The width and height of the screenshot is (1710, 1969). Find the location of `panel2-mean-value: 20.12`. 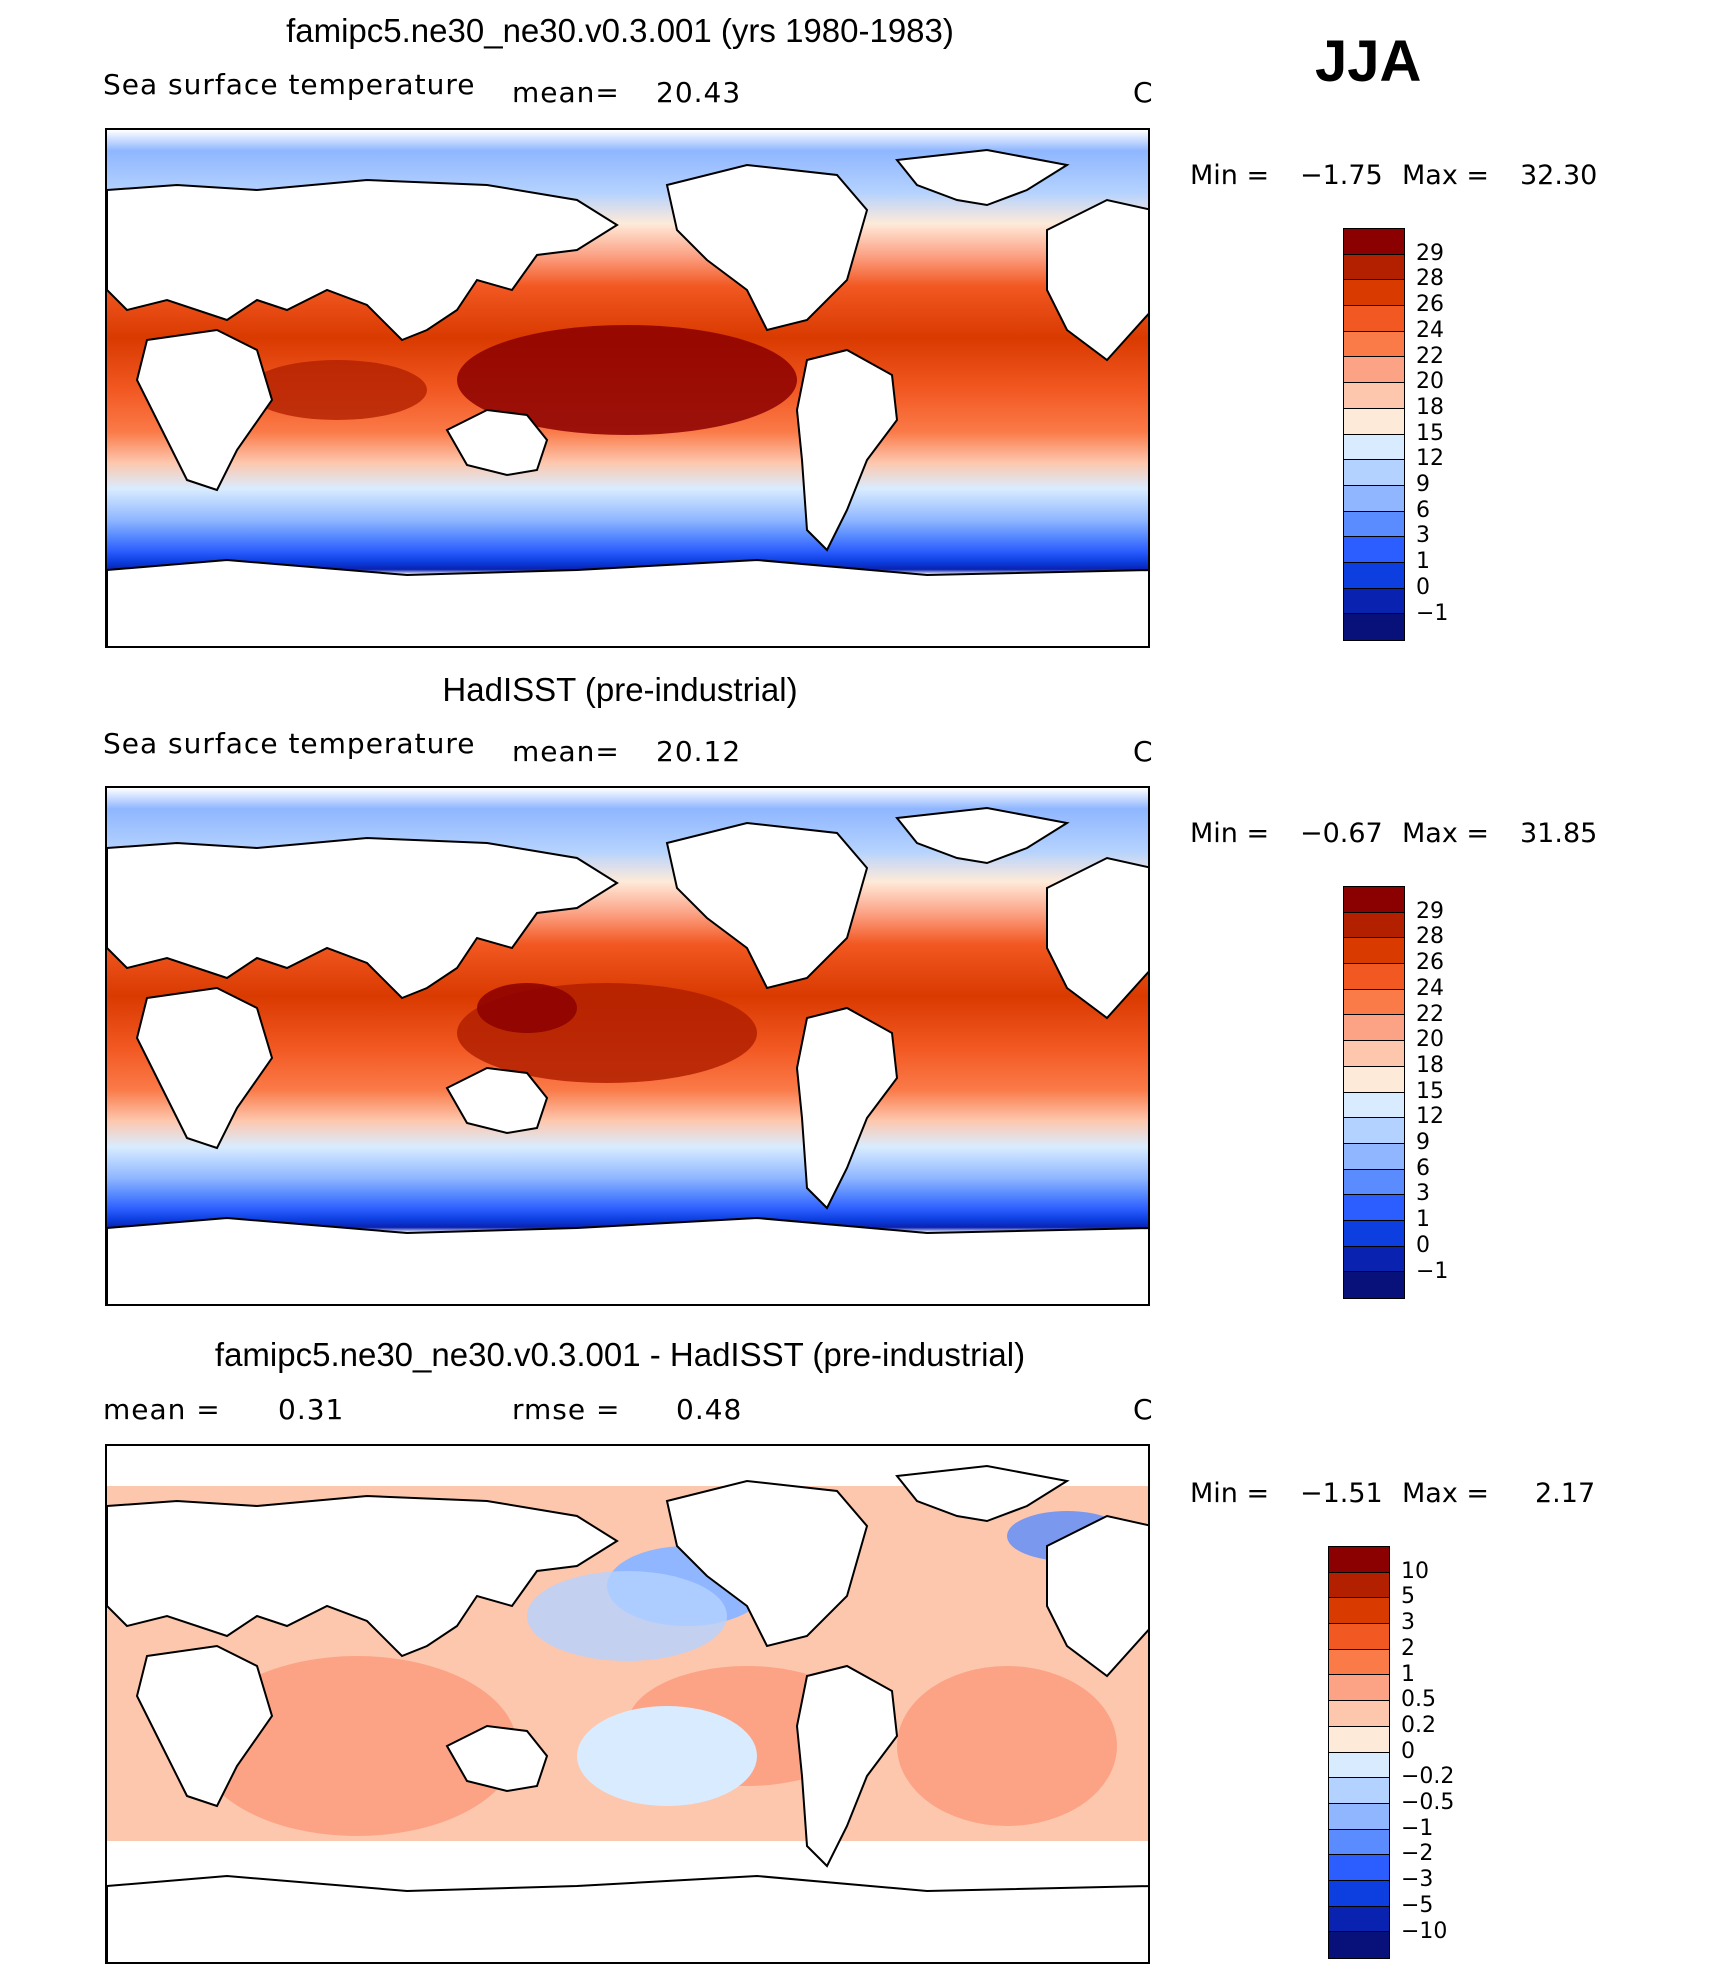

panel2-mean-value: 20.12 is located at coordinates (699, 751).